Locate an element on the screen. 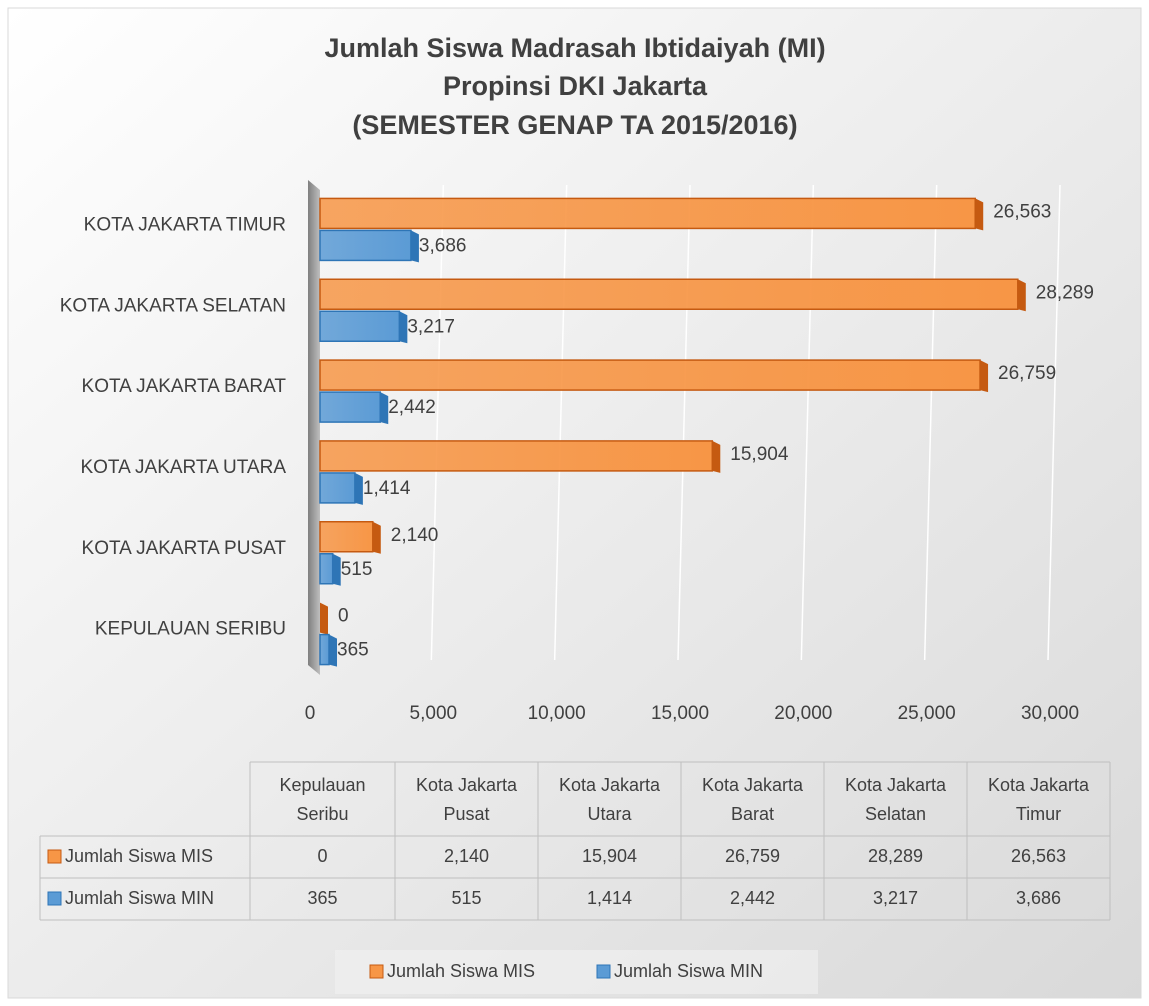 This screenshot has width=1149, height=1006. table-header: Kepulauan is located at coordinates (322, 785).